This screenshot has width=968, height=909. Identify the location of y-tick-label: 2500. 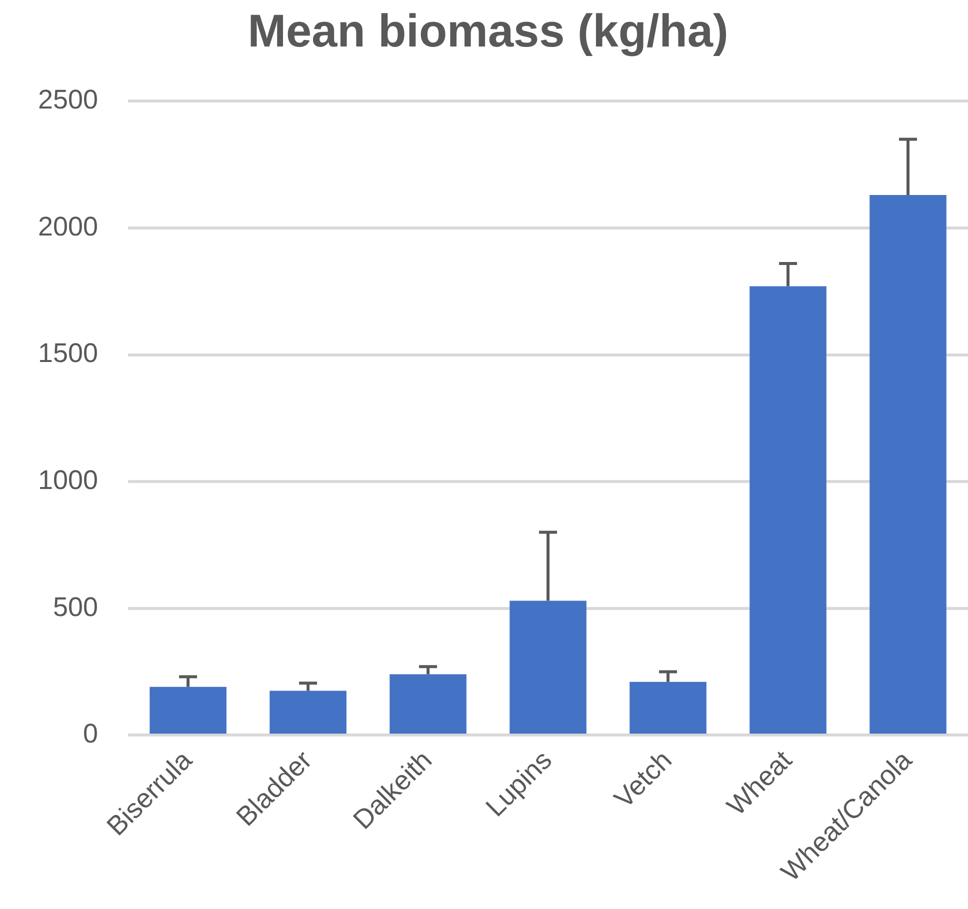
(68, 99).